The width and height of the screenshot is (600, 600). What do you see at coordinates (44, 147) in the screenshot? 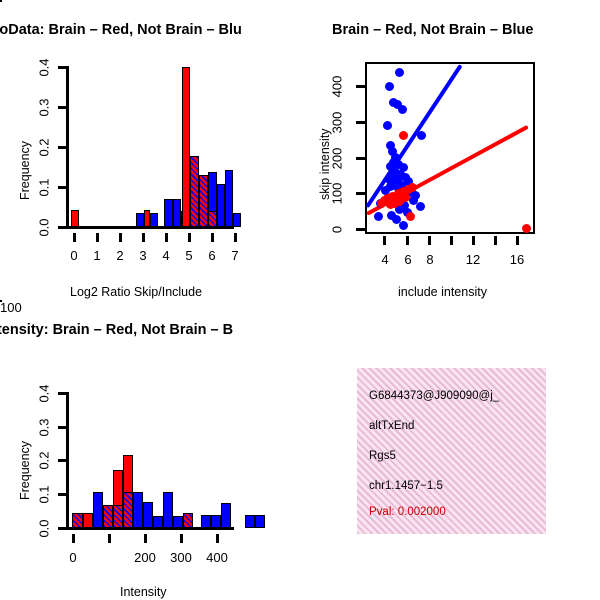
I see `ratio-y-ticklabel-0.2: 0.2` at bounding box center [44, 147].